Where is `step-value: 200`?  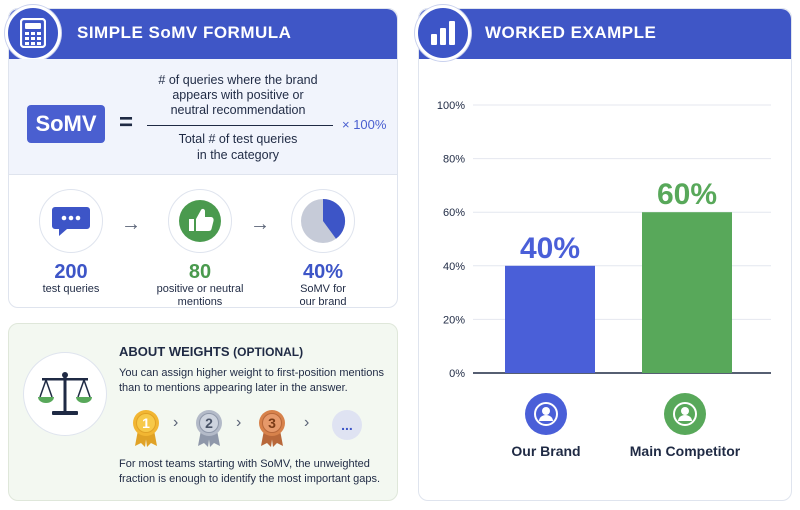
step-value: 200 is located at coordinates (71, 272).